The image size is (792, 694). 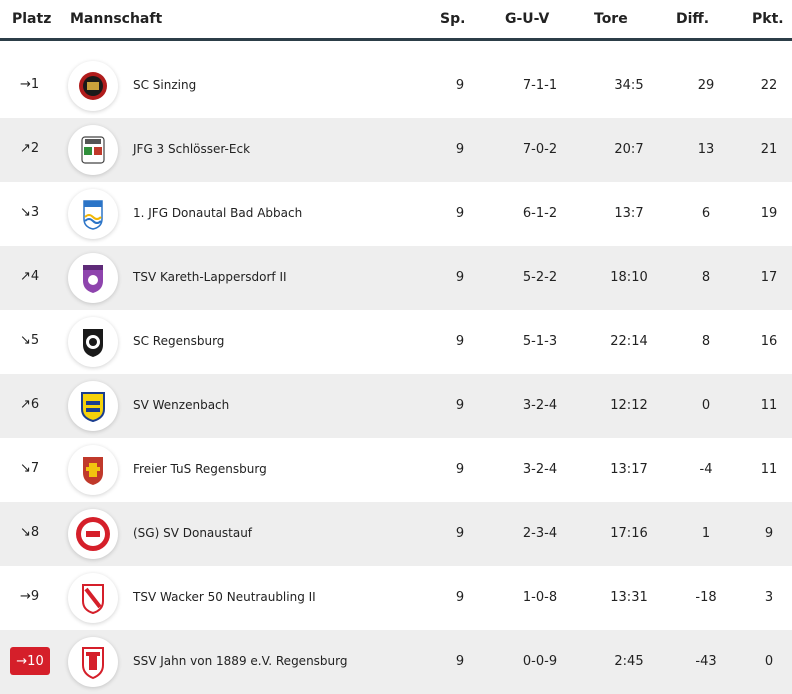 What do you see at coordinates (629, 405) in the screenshot?
I see `goals: 12:12` at bounding box center [629, 405].